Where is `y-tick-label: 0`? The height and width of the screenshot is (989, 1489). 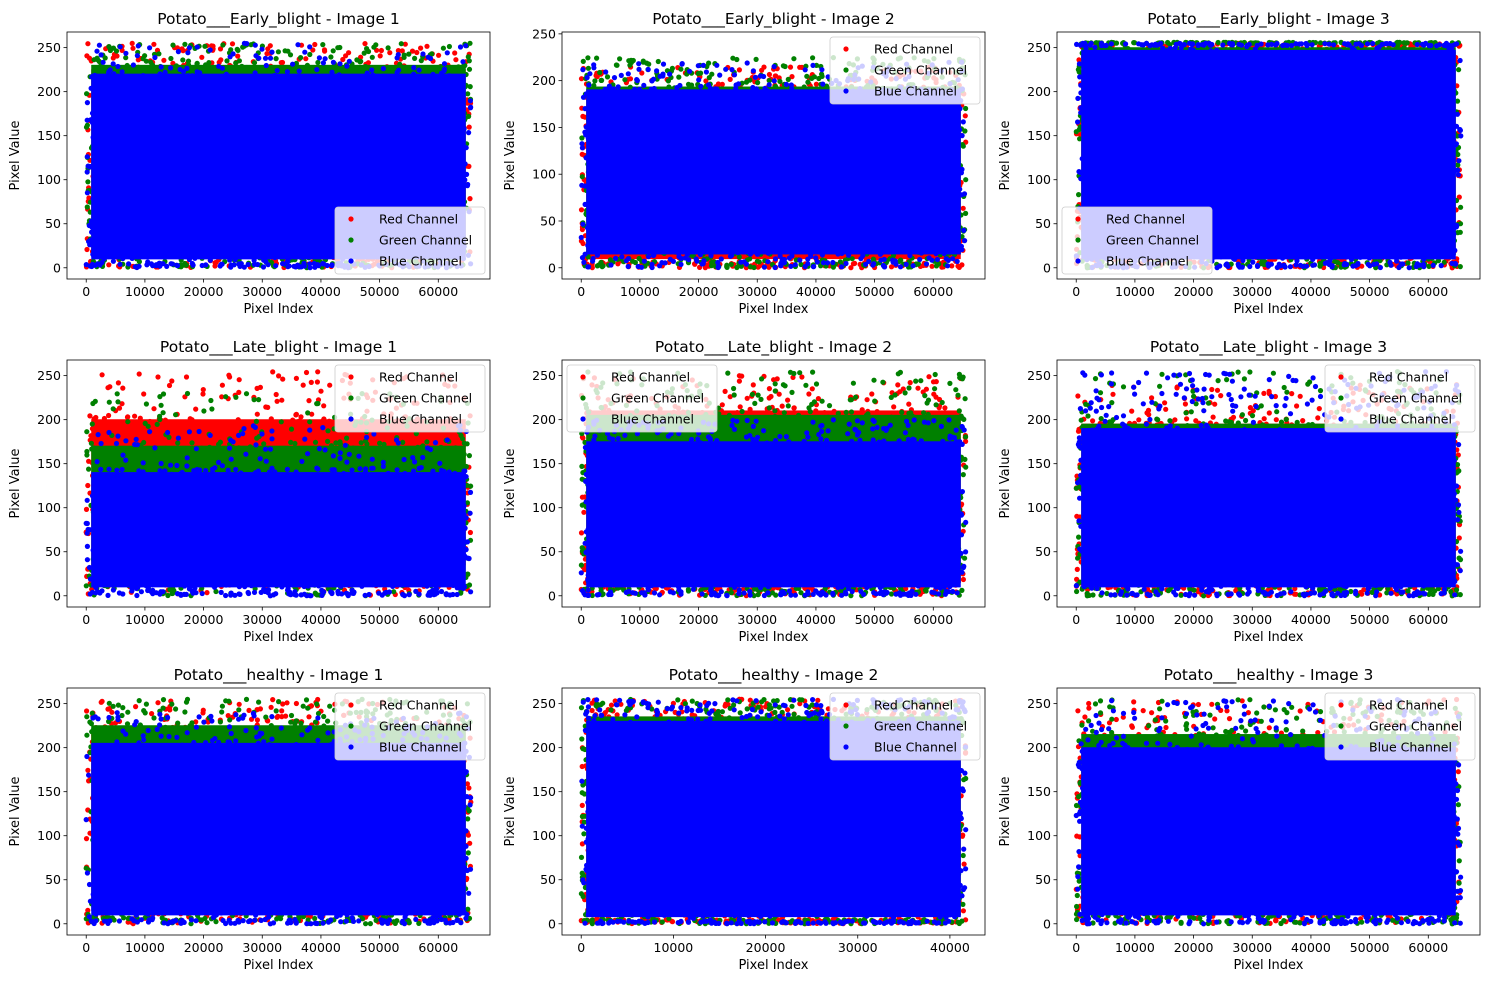 y-tick-label: 0 is located at coordinates (57, 267).